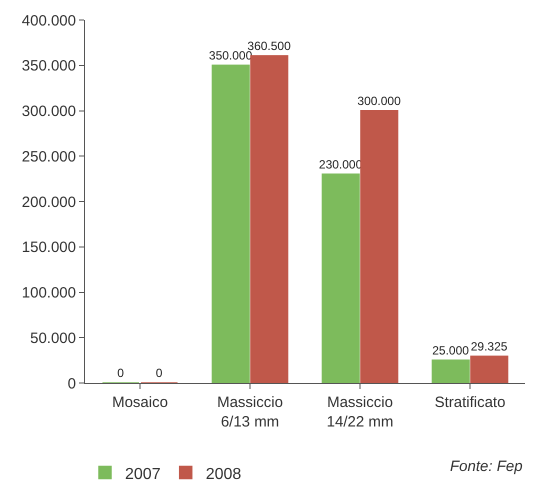 The image size is (540, 502). Describe the element at coordinates (379, 101) in the screenshot. I see `data-label: 300.000` at that location.